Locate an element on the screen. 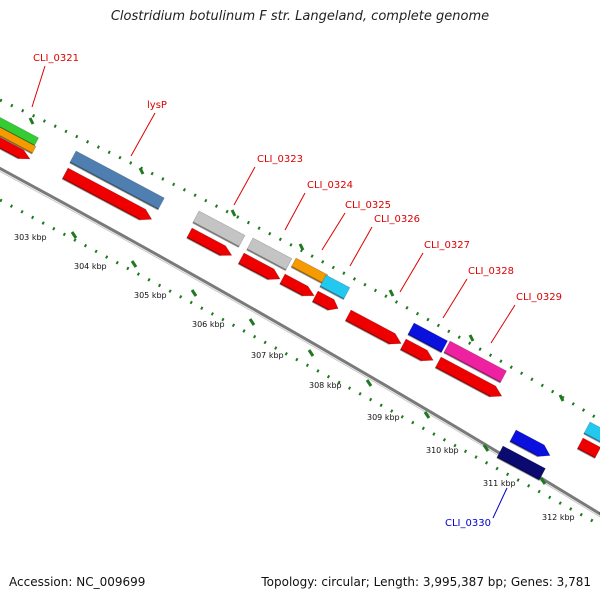  tick-label: 303 kbp is located at coordinates (30, 237).